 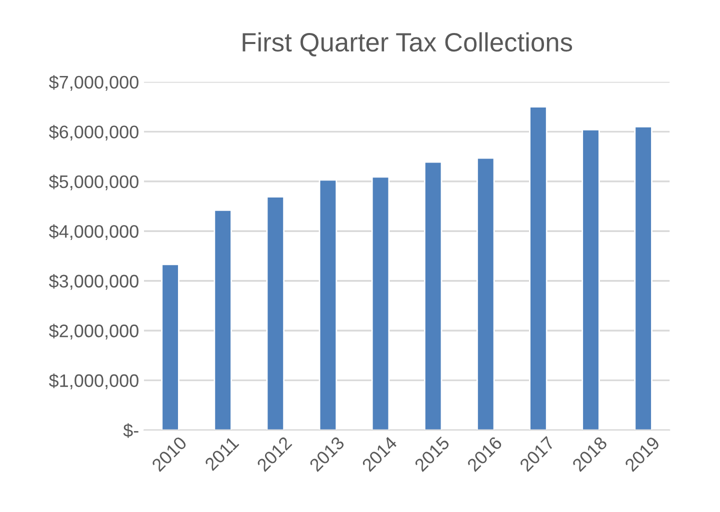 What do you see at coordinates (93, 332) in the screenshot?
I see `y-tick-label: $2,000,000` at bounding box center [93, 332].